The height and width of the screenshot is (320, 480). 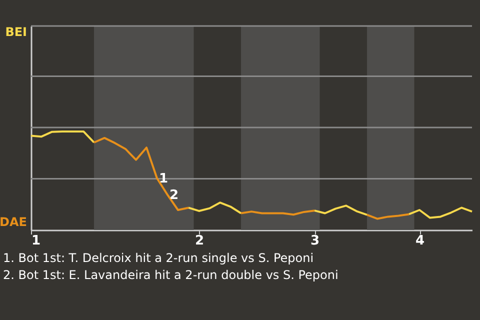 What do you see at coordinates (163, 178) in the screenshot?
I see `annotation: 1` at bounding box center [163, 178].